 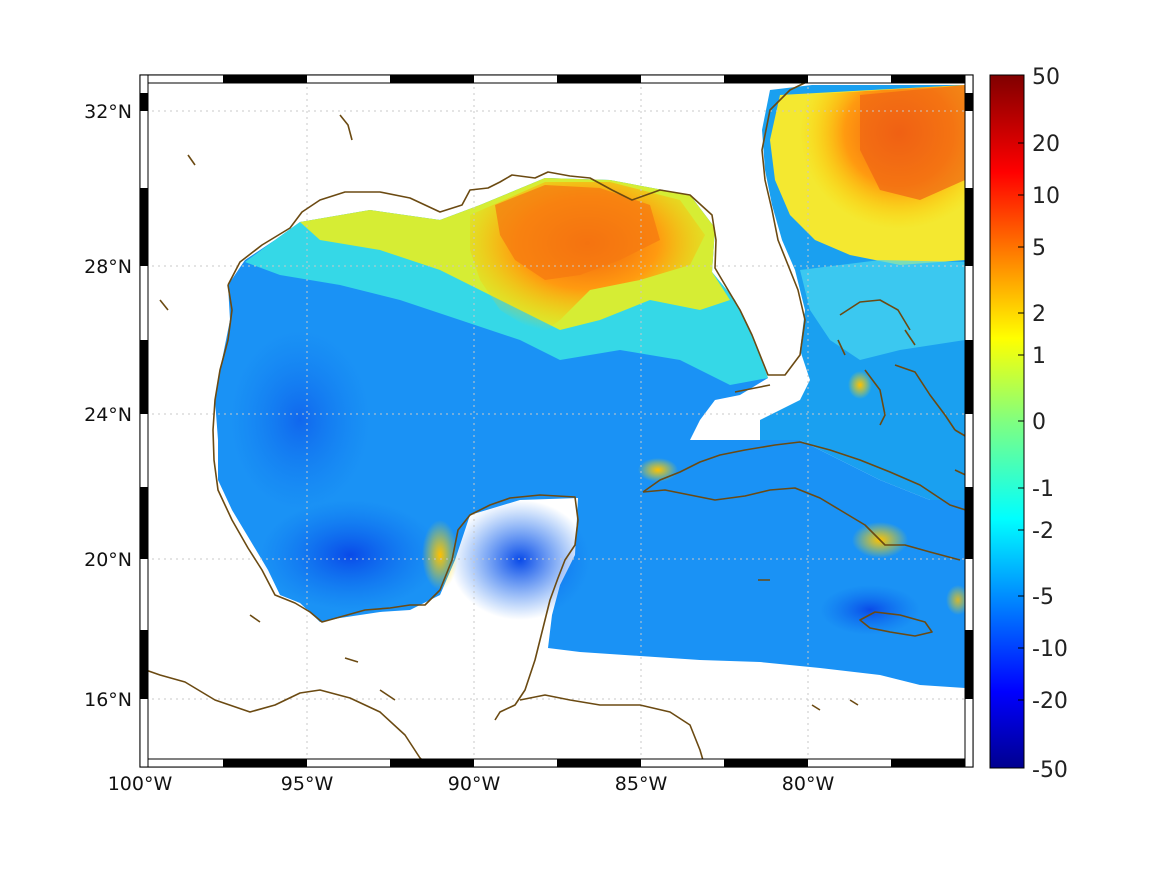 I want to click on longitude-tick-labels: 100°W 95°W 90°W 85°W 80°W, so click(x=471, y=784).